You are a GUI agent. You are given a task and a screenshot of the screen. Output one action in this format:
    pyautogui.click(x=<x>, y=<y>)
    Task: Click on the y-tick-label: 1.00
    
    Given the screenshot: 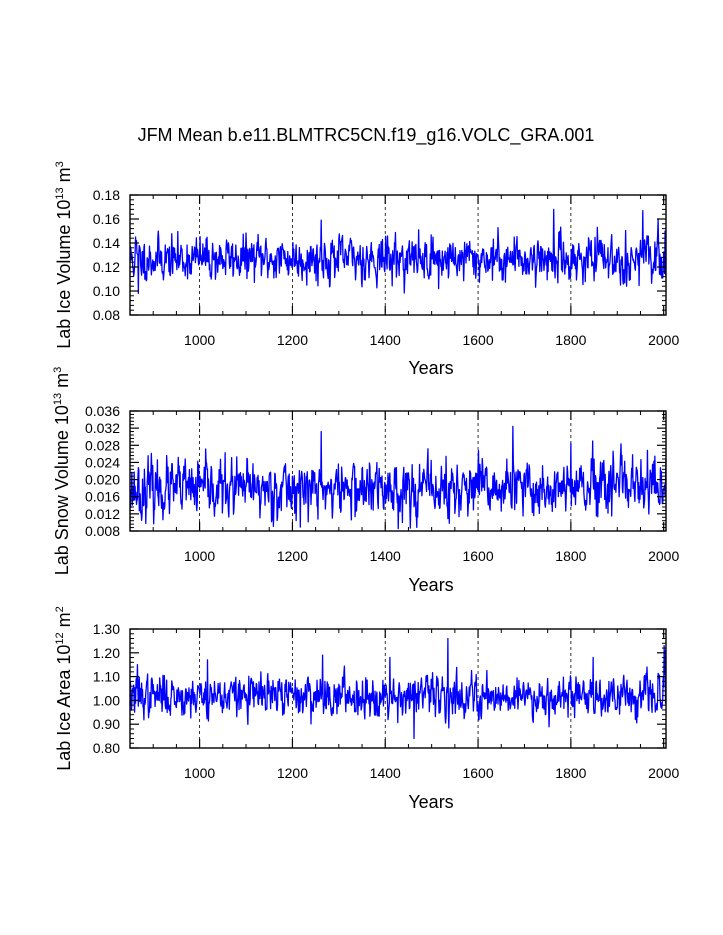 What is the action you would take?
    pyautogui.click(x=106, y=700)
    